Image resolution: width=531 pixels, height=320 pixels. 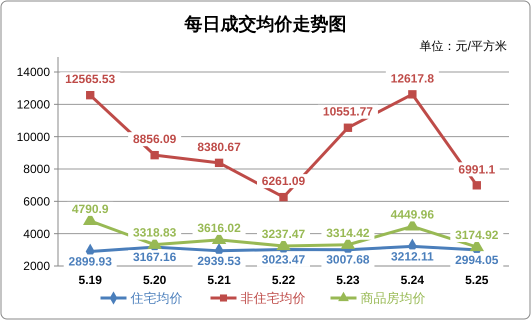 What do you see at coordinates (156, 298) in the screenshot?
I see `legend-label: 住宅均价` at bounding box center [156, 298].